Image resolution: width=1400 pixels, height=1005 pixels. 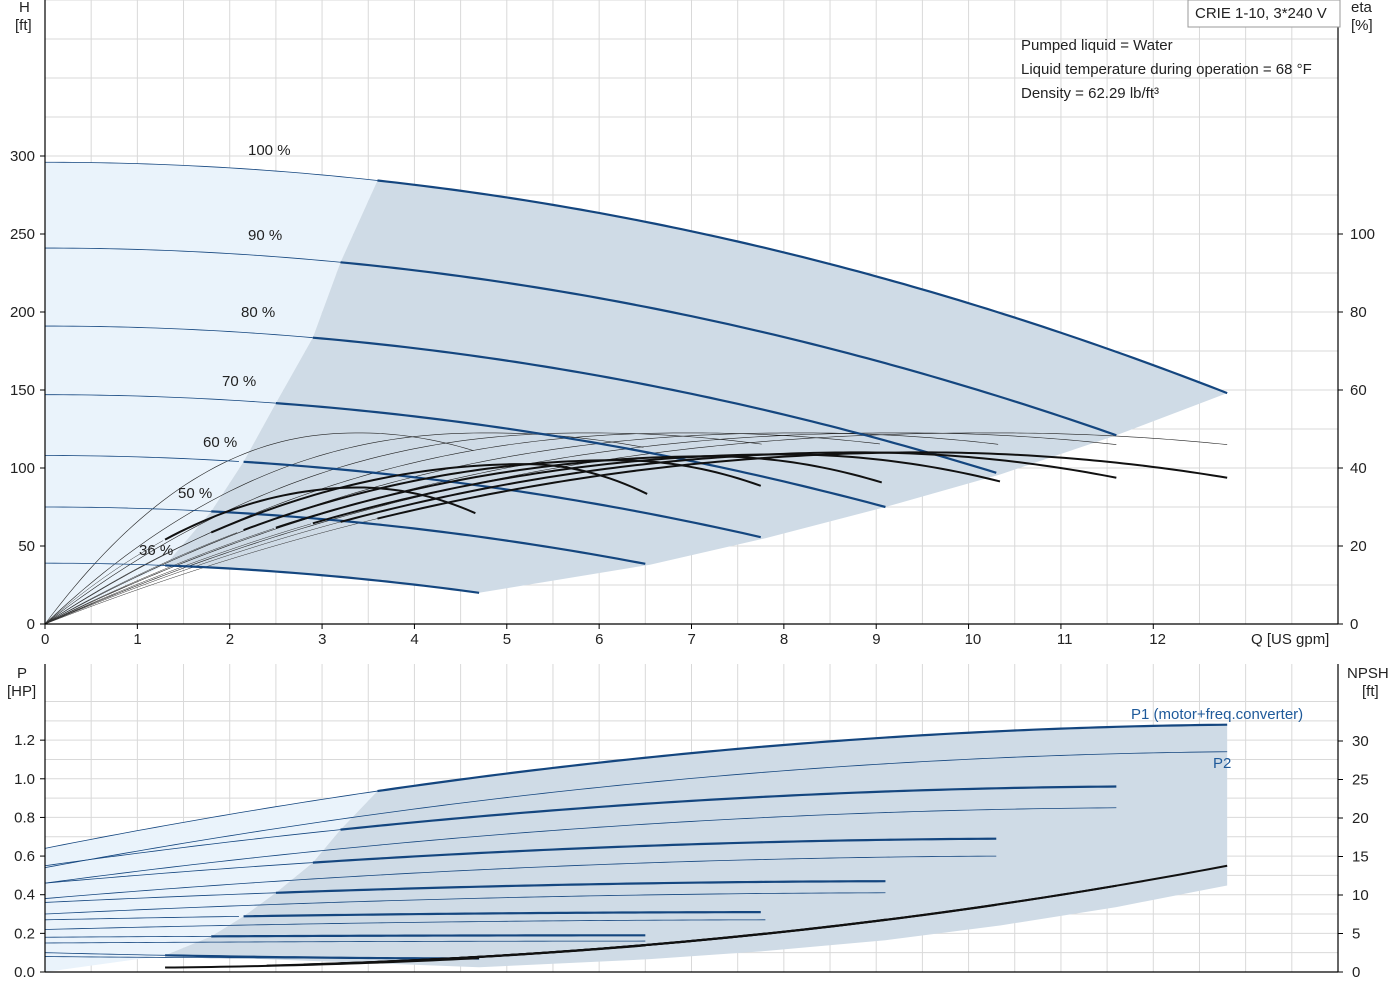 I want to click on speed-label-7: 36 %, so click(x=156, y=550).